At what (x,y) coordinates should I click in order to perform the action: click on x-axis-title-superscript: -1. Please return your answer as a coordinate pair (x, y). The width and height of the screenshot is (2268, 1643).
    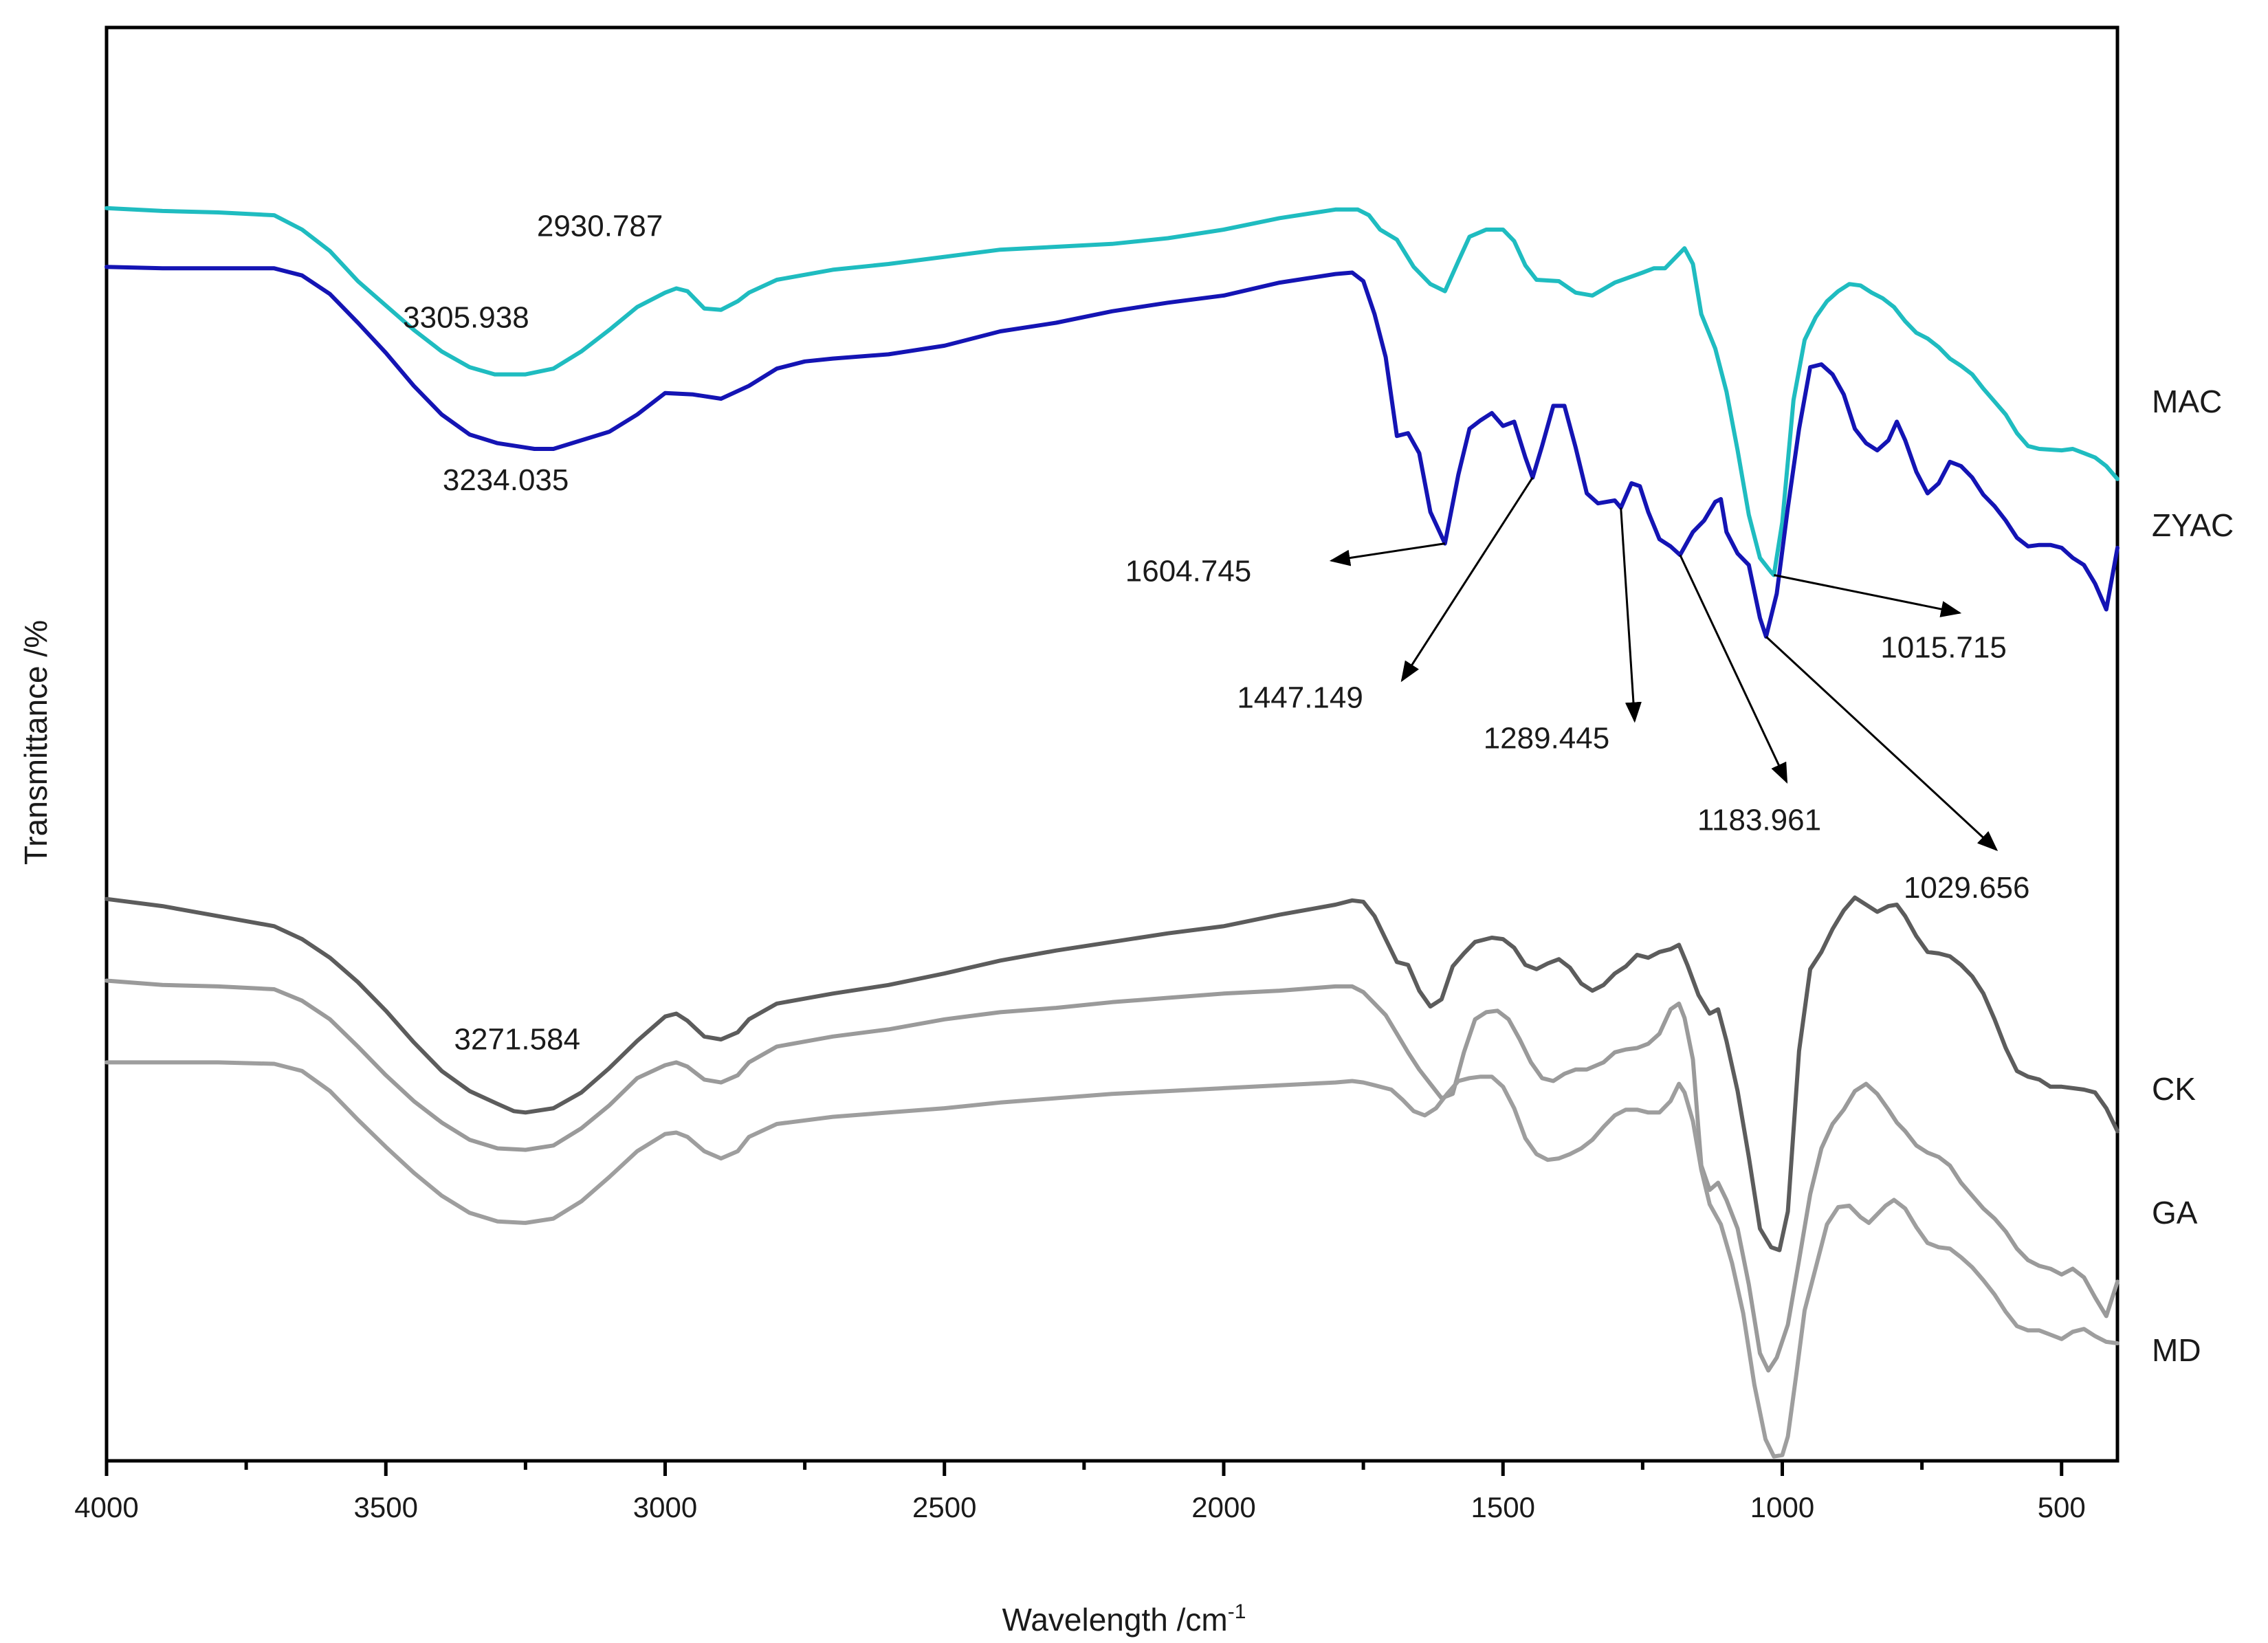
    Looking at the image, I should click on (1237, 1611).